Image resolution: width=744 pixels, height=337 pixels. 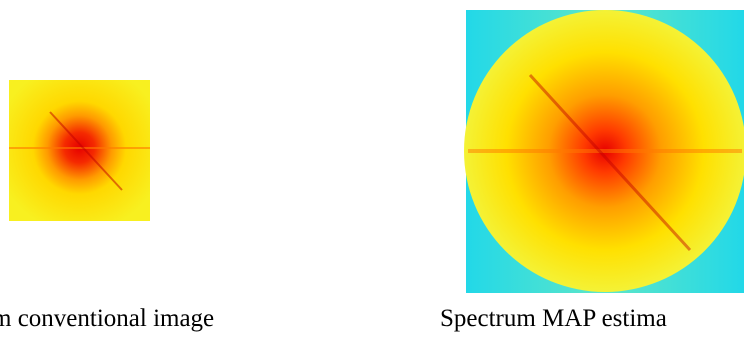 I want to click on left-spectrum, so click(x=79, y=150).